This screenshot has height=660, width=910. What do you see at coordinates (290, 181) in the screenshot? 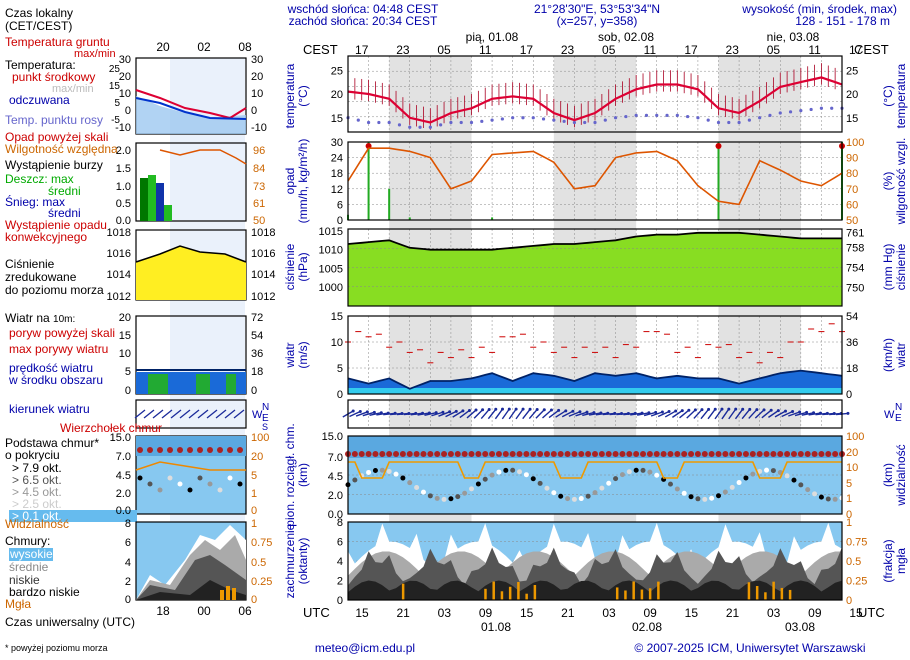
I see `axis-label-left: opad` at bounding box center [290, 181].